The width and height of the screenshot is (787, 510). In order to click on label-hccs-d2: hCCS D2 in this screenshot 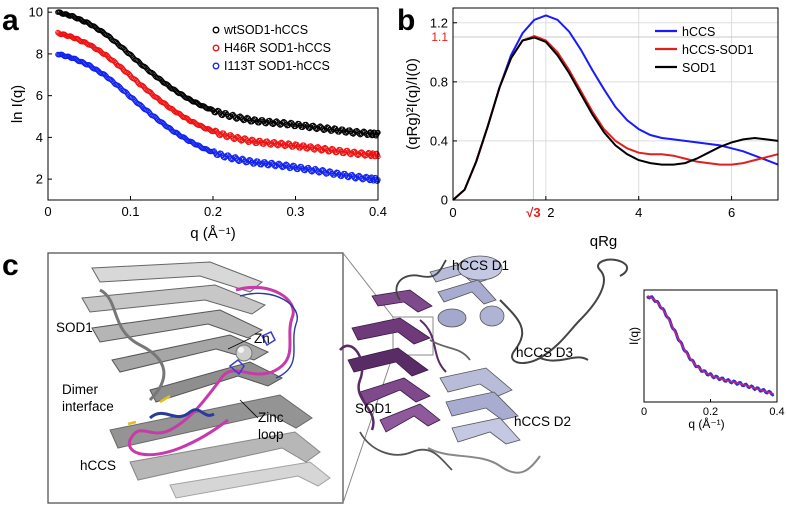, I will do `click(542, 421)`.